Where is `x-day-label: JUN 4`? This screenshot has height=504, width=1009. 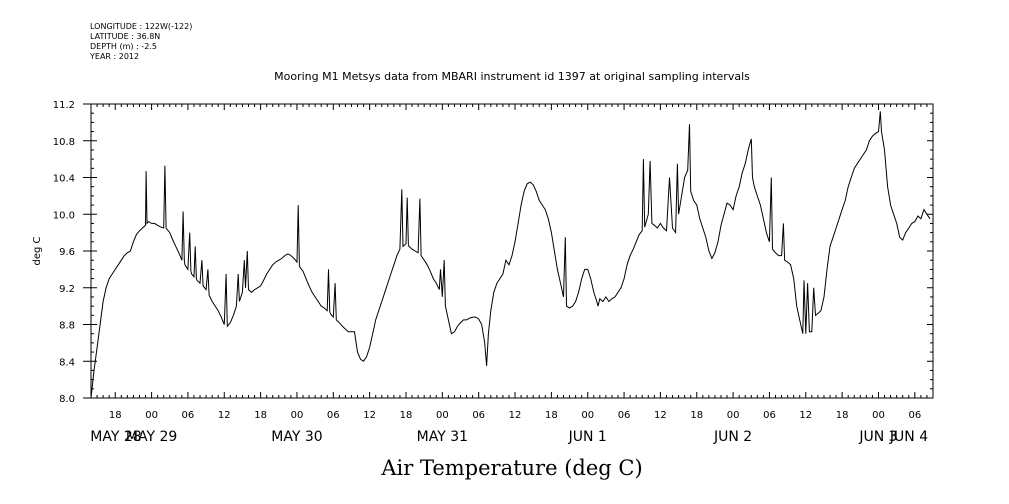 x-day-label: JUN 4 is located at coordinates (908, 437).